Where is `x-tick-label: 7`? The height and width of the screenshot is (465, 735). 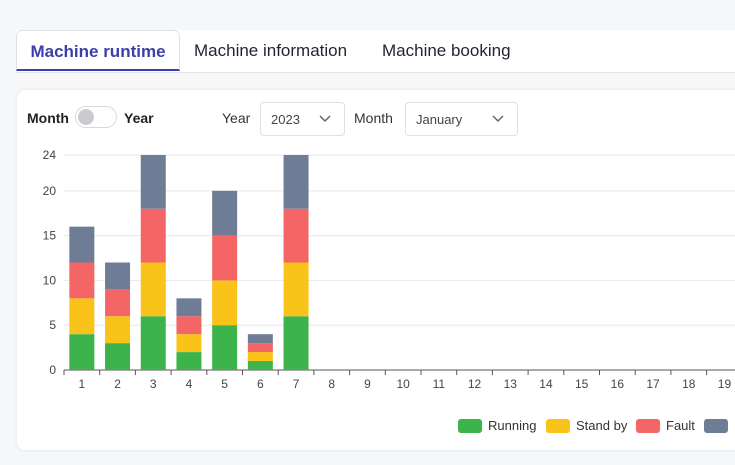
x-tick-label: 7 is located at coordinates (296, 384).